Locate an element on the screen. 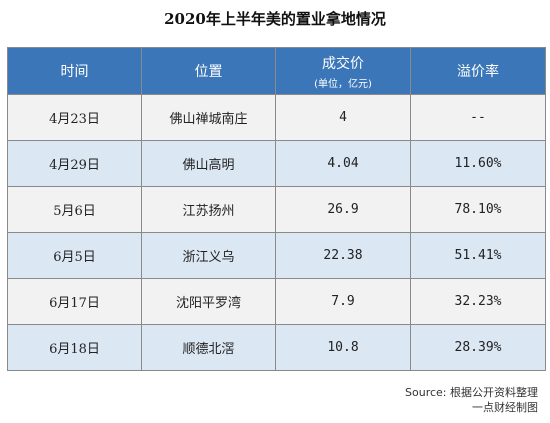  cell-price: 4 is located at coordinates (343, 117).